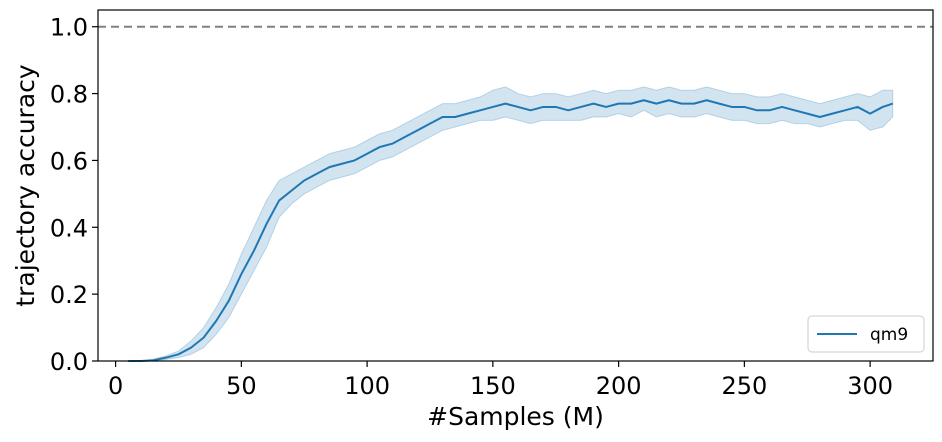 The image size is (942, 442). I want to click on x-tick-label: 300, so click(870, 386).